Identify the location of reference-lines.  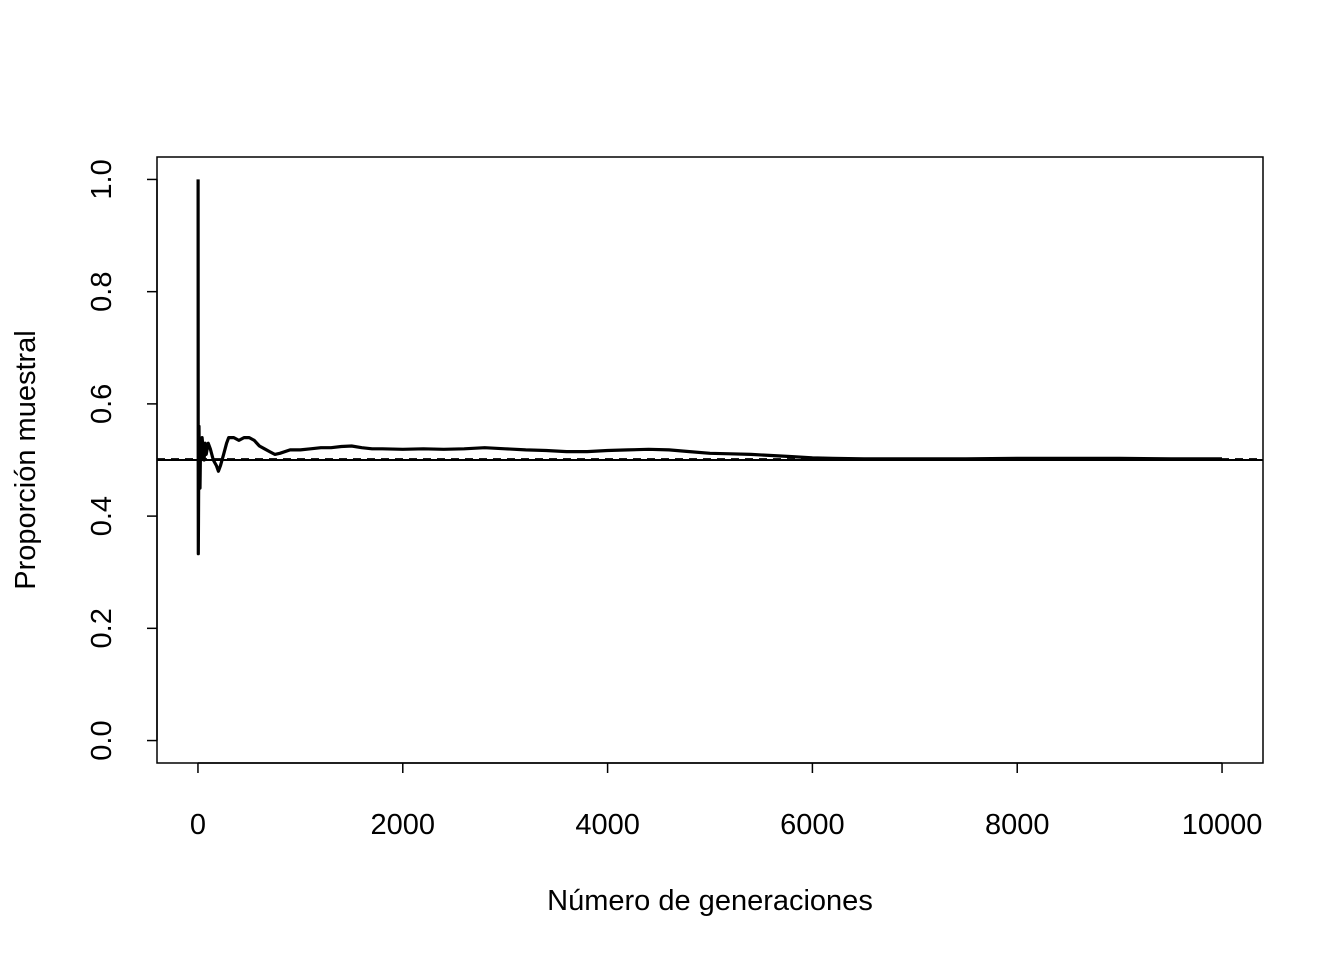
(710, 459).